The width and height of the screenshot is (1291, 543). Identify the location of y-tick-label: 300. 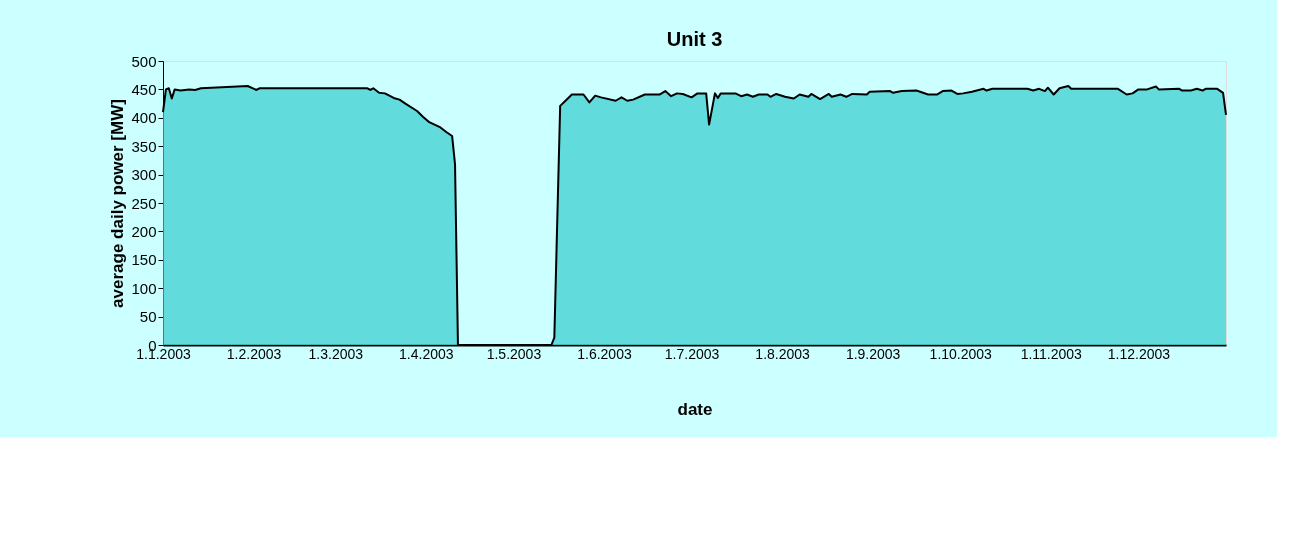
(144, 175).